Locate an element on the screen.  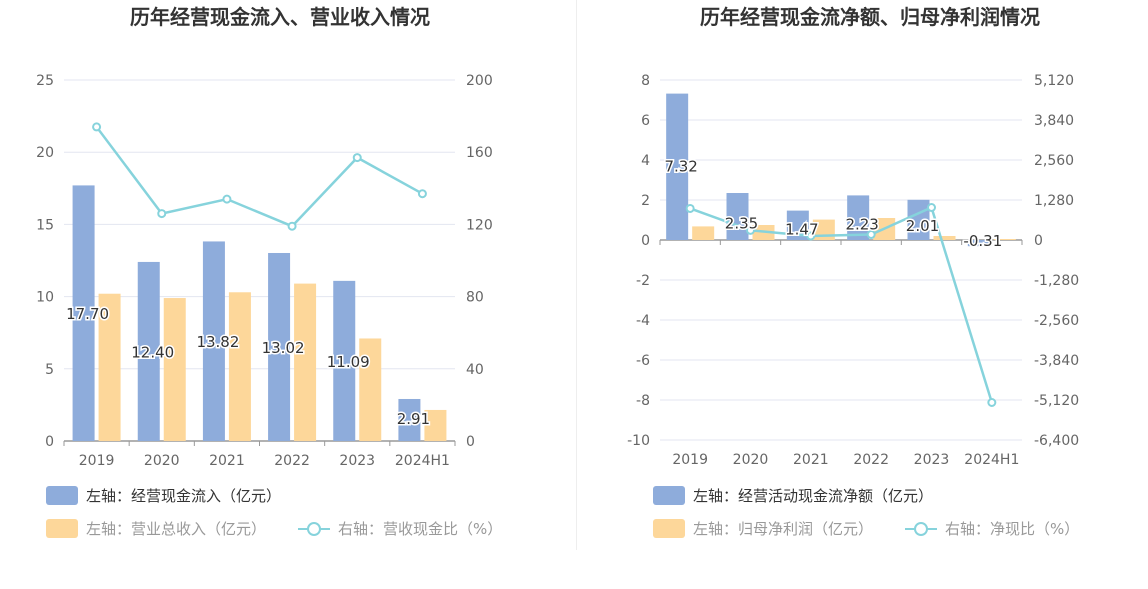
right-axis-tick-label: 3,840 is located at coordinates (1054, 121).